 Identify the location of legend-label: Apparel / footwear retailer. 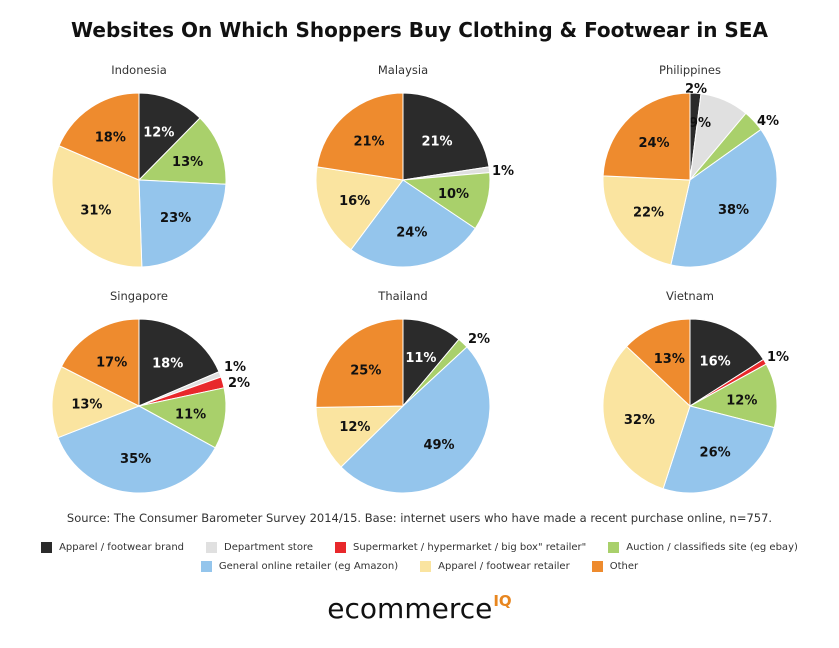
(504, 566).